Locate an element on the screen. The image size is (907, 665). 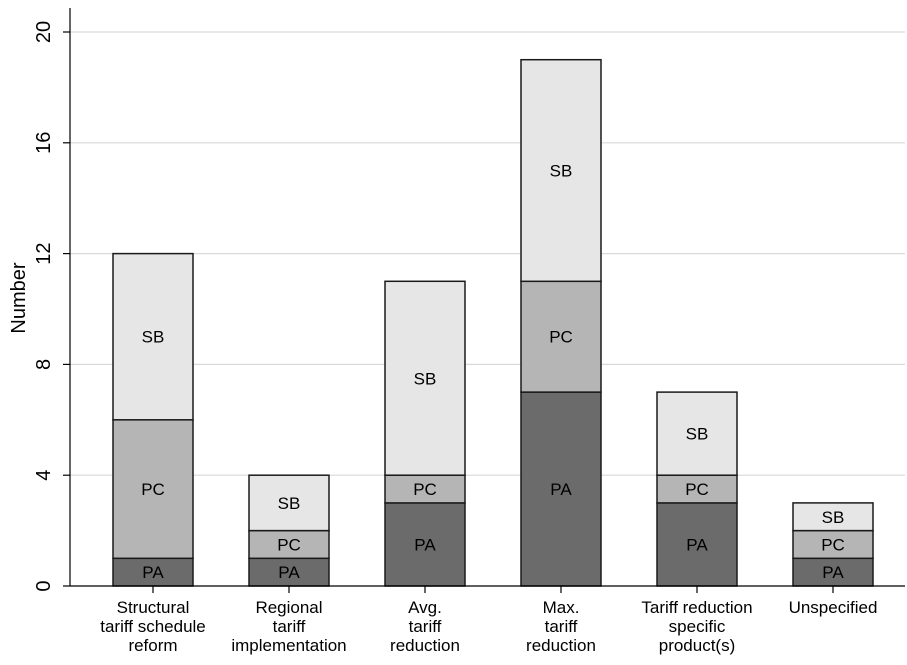
segment-label-pc-5: PC is located at coordinates (833, 544).